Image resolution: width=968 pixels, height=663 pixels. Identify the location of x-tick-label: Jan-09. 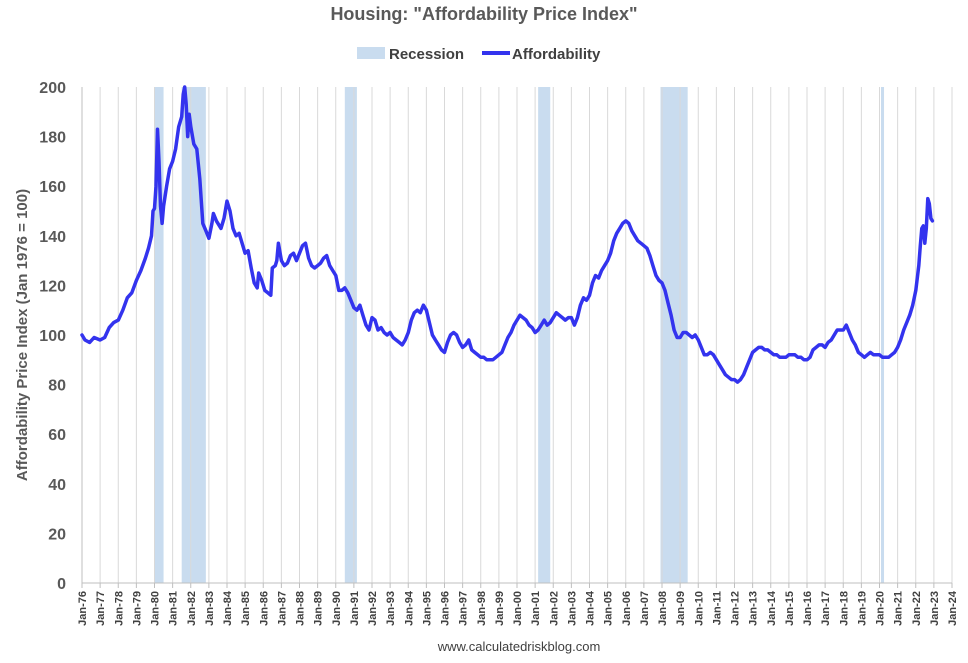
(681, 608).